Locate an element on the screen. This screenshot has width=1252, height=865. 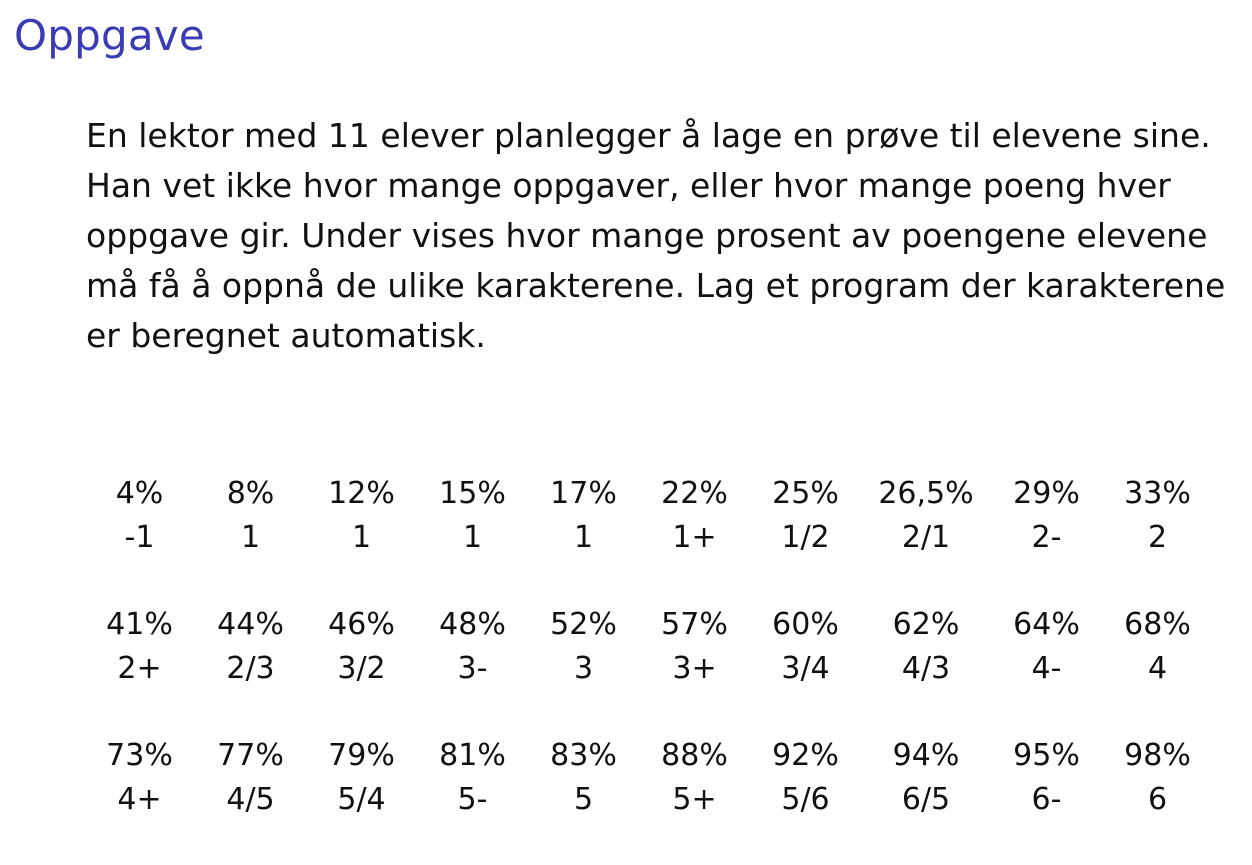
grade-cell: 44% 2/3 is located at coordinates (250, 668).